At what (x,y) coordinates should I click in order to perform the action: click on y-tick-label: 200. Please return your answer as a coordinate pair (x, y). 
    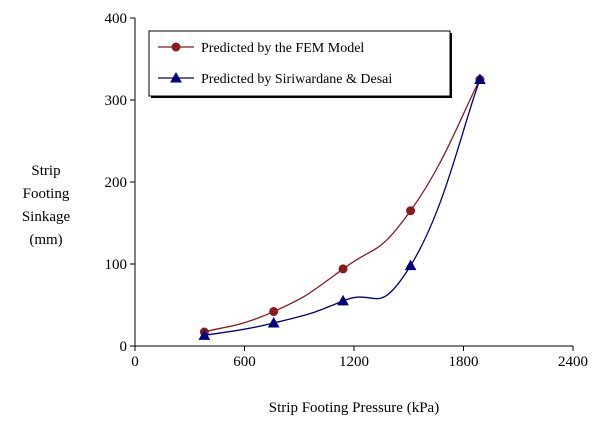
    Looking at the image, I should click on (116, 183).